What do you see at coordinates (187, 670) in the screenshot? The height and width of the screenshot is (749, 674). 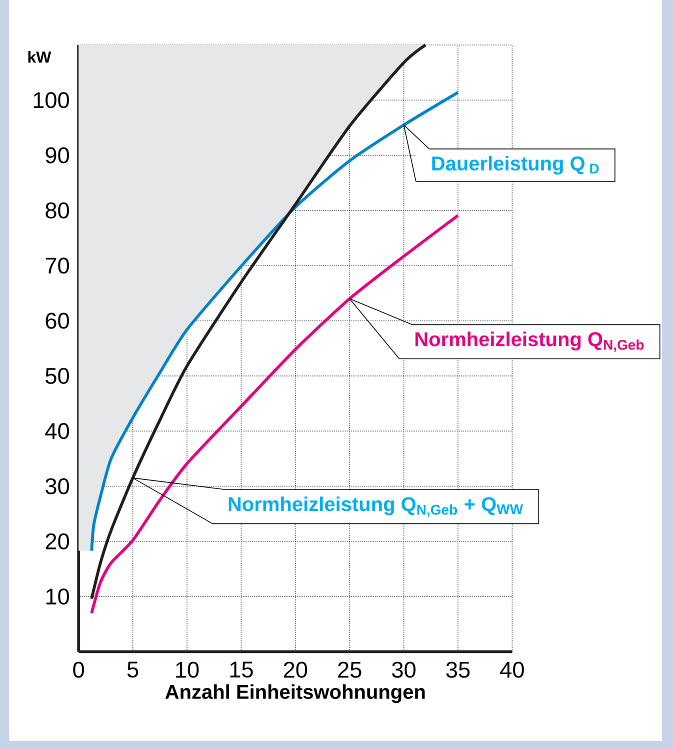 I see `x-tick-label: 10` at bounding box center [187, 670].